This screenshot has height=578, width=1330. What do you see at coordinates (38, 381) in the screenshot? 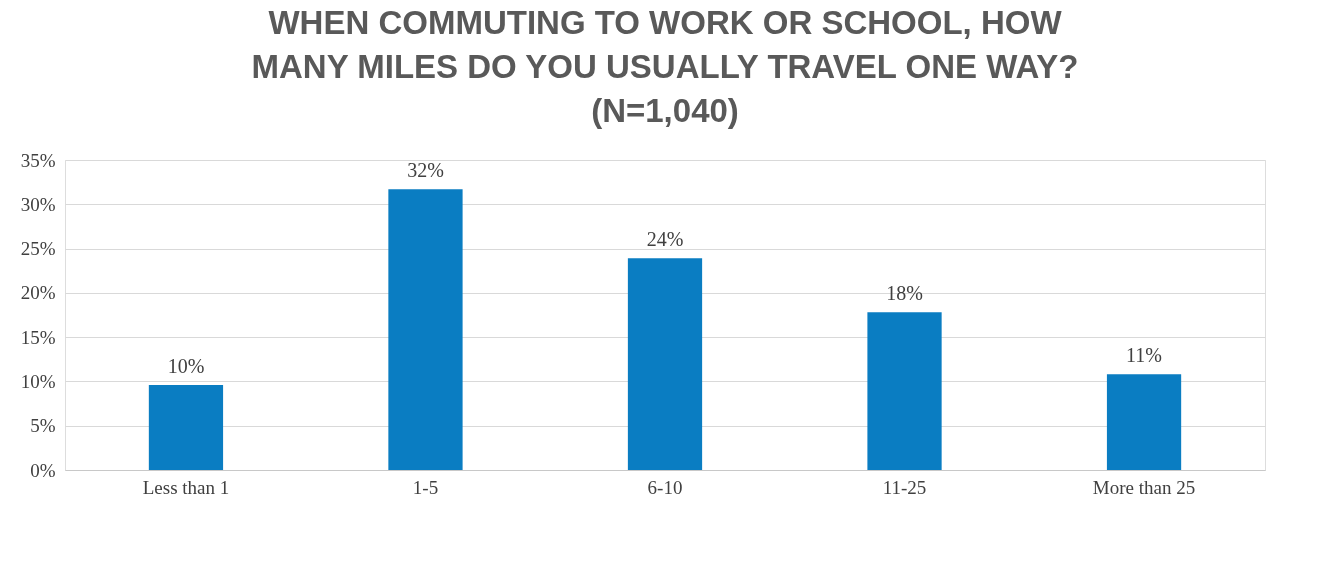
I see `y-tick-label: 10%` at bounding box center [38, 381].